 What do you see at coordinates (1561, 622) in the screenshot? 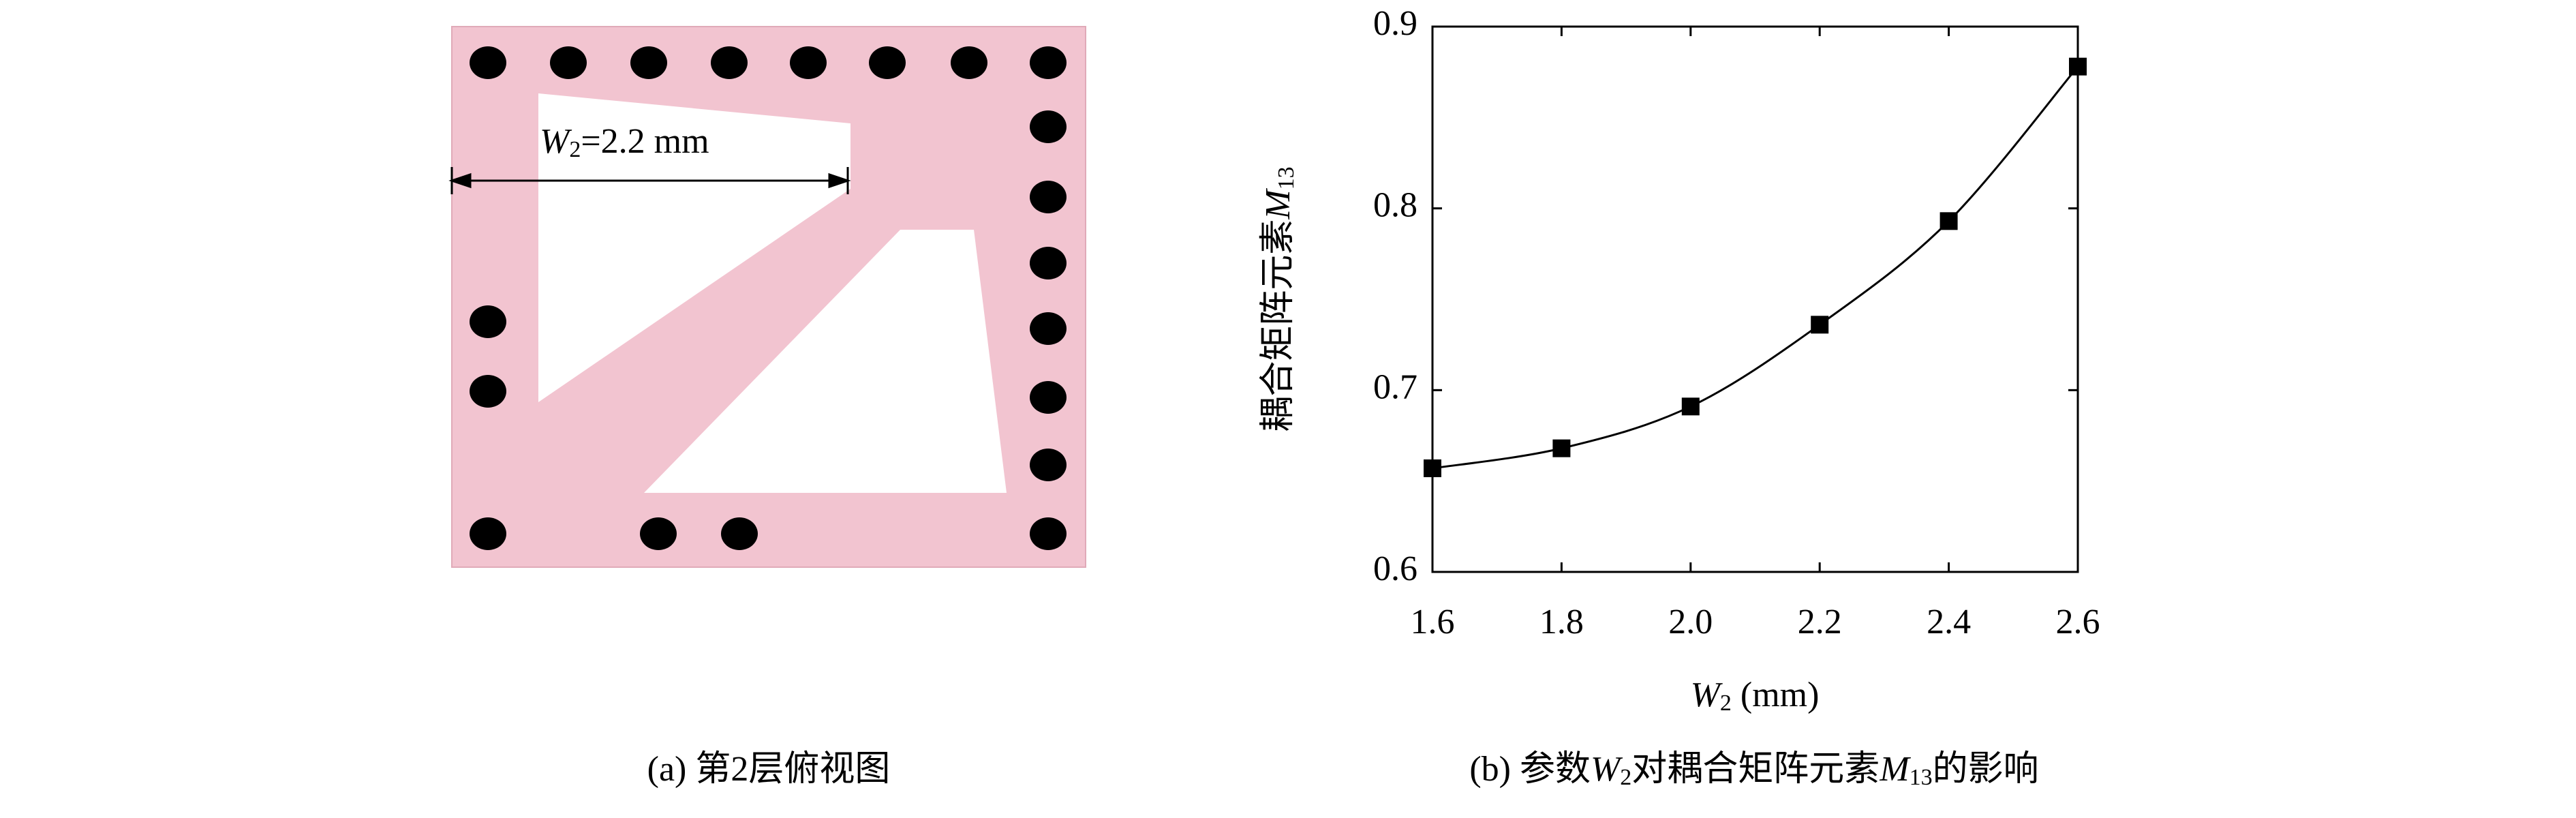
I see `x-tick-label: 1.8` at bounding box center [1561, 622].